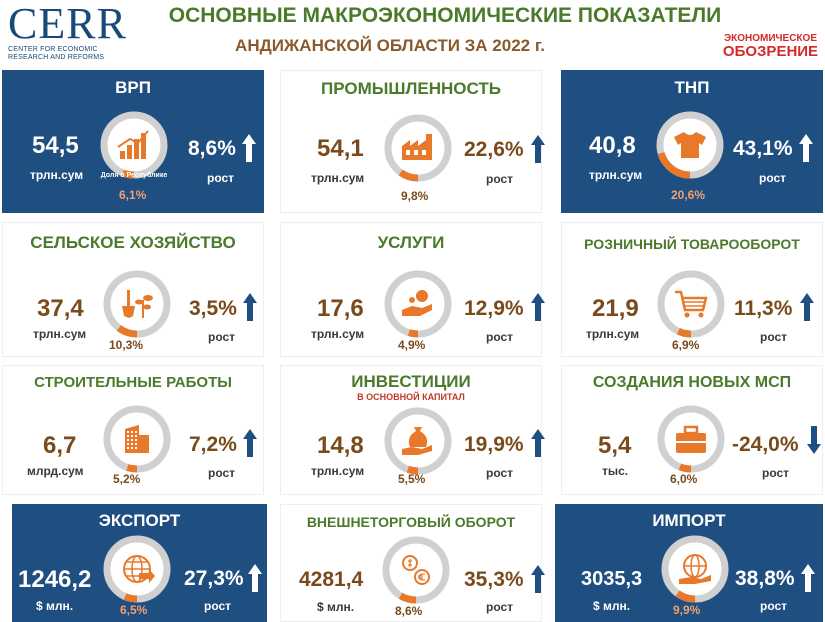 This screenshot has width=825, height=622. Describe the element at coordinates (212, 148) in the screenshot. I see `growth-percent: 8,6%` at that location.